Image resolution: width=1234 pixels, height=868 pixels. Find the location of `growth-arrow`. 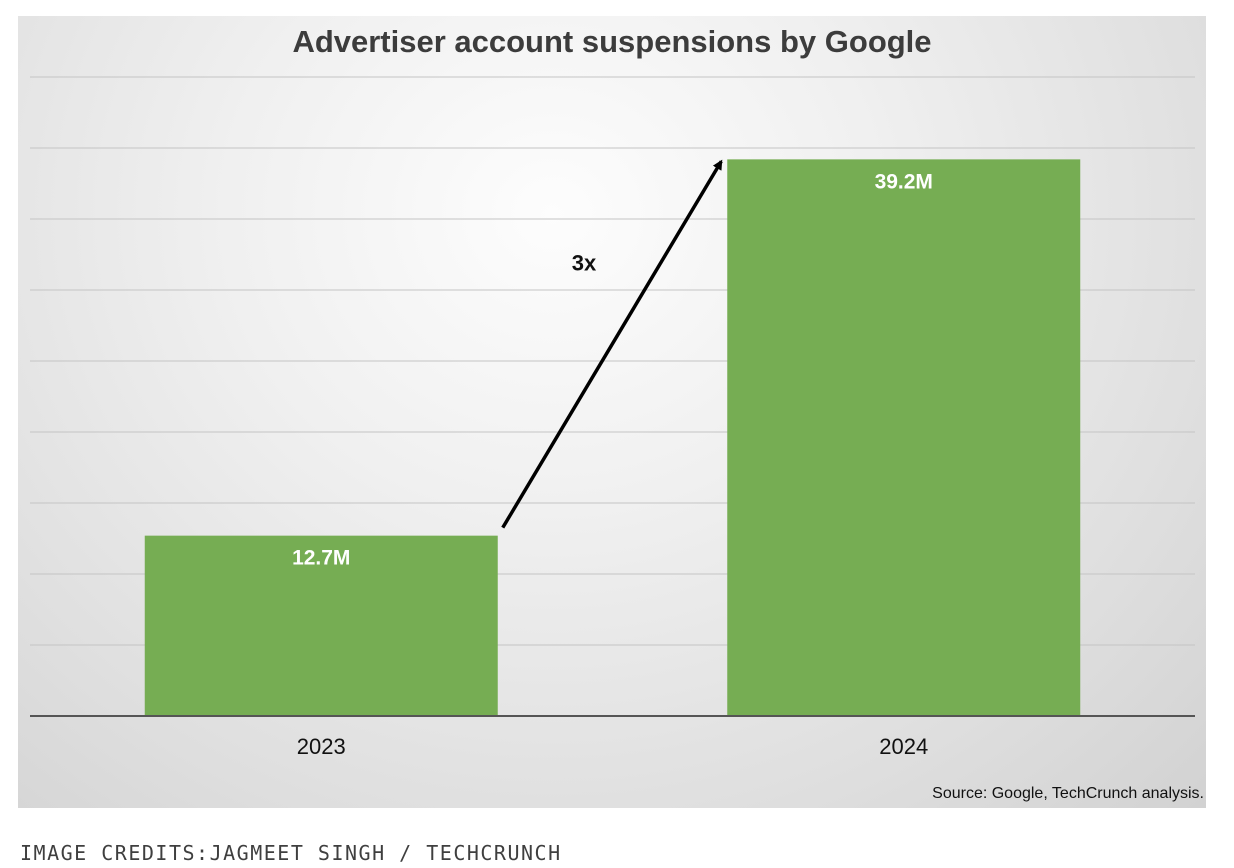

growth-arrow is located at coordinates (612, 344).